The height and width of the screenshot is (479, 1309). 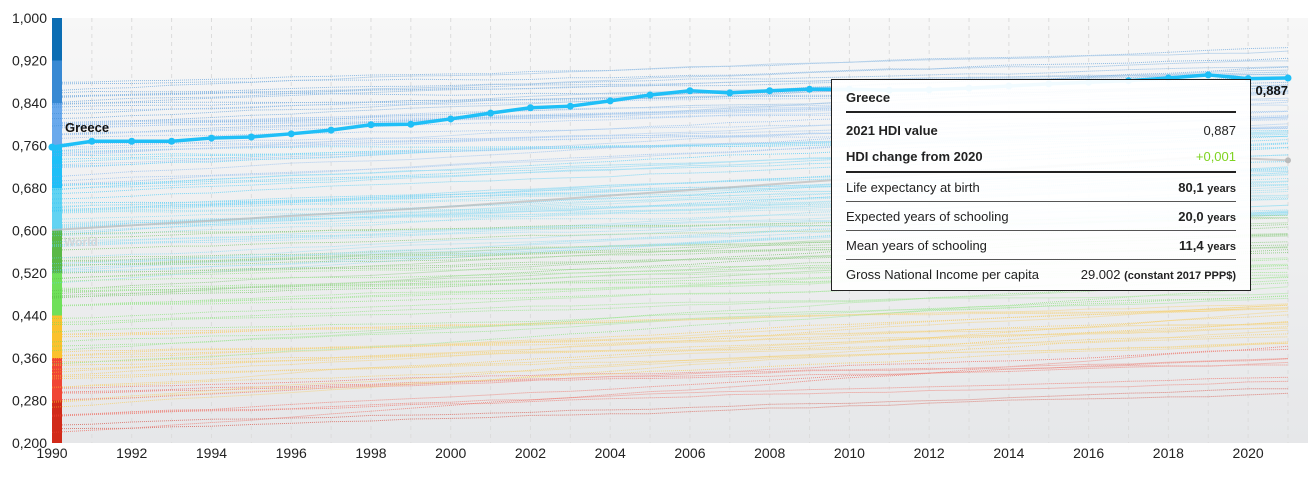 I want to click on change-value: +0,001, so click(x=1215, y=156).